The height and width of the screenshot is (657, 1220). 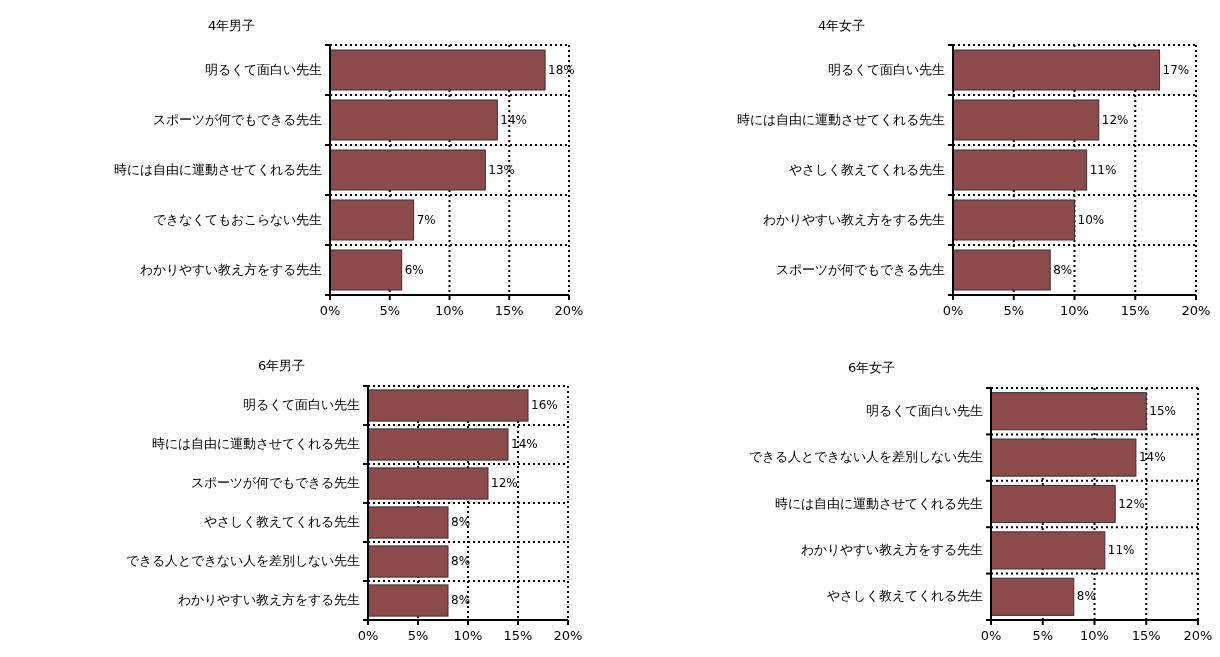 I want to click on chart-title: 4年男子, so click(x=232, y=25).